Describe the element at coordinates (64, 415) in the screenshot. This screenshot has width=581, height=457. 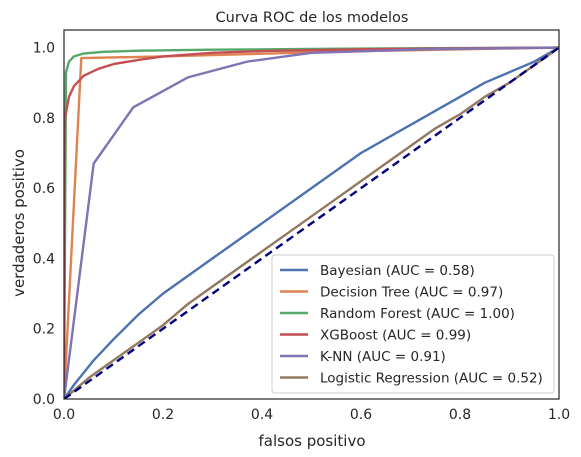
I see `x-tick-label: 0.0` at that location.